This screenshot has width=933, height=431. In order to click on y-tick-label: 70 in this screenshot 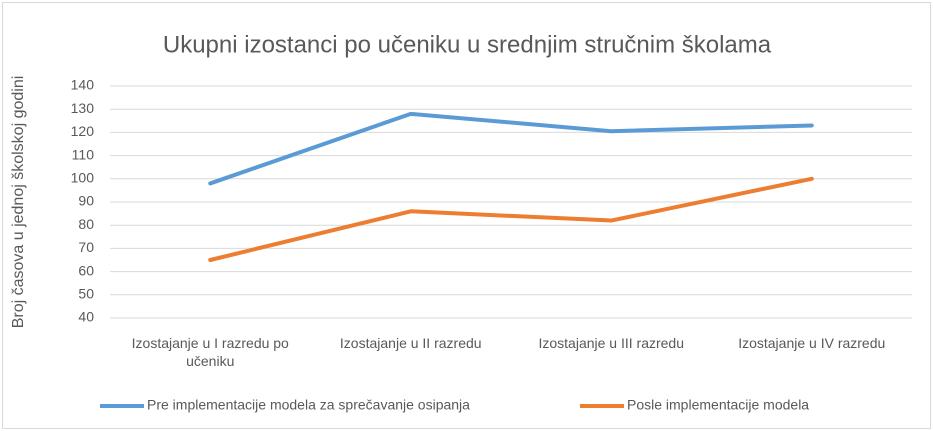, I will do `click(86, 247)`.